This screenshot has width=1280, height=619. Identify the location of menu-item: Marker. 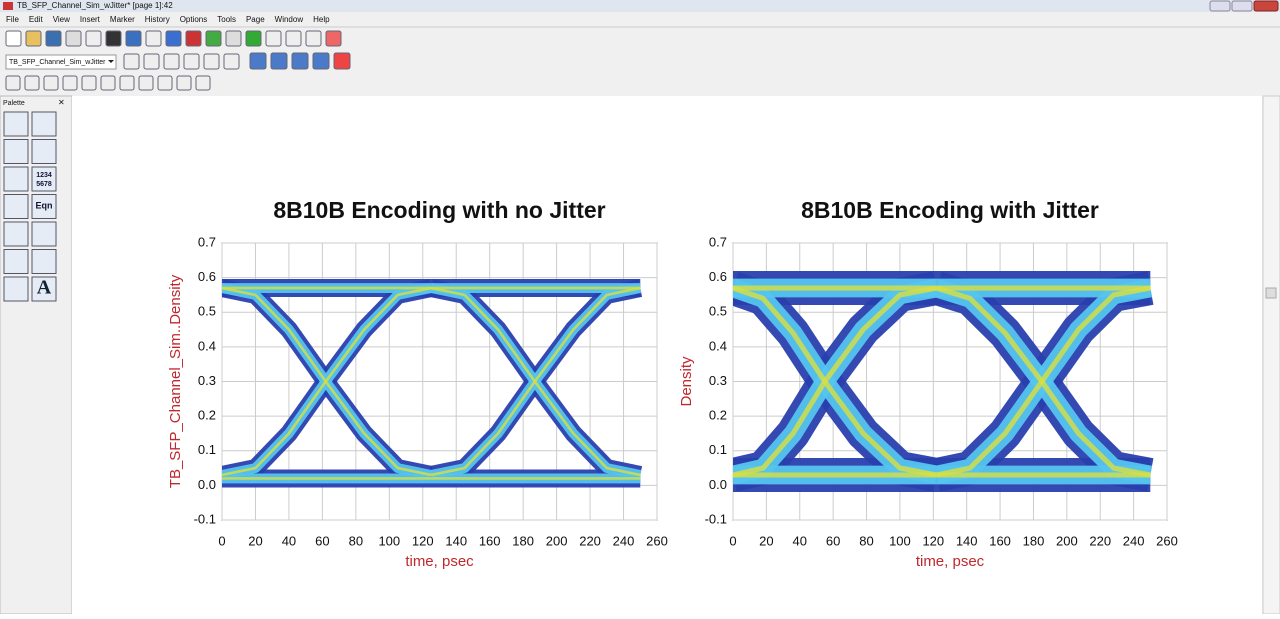
(122, 19).